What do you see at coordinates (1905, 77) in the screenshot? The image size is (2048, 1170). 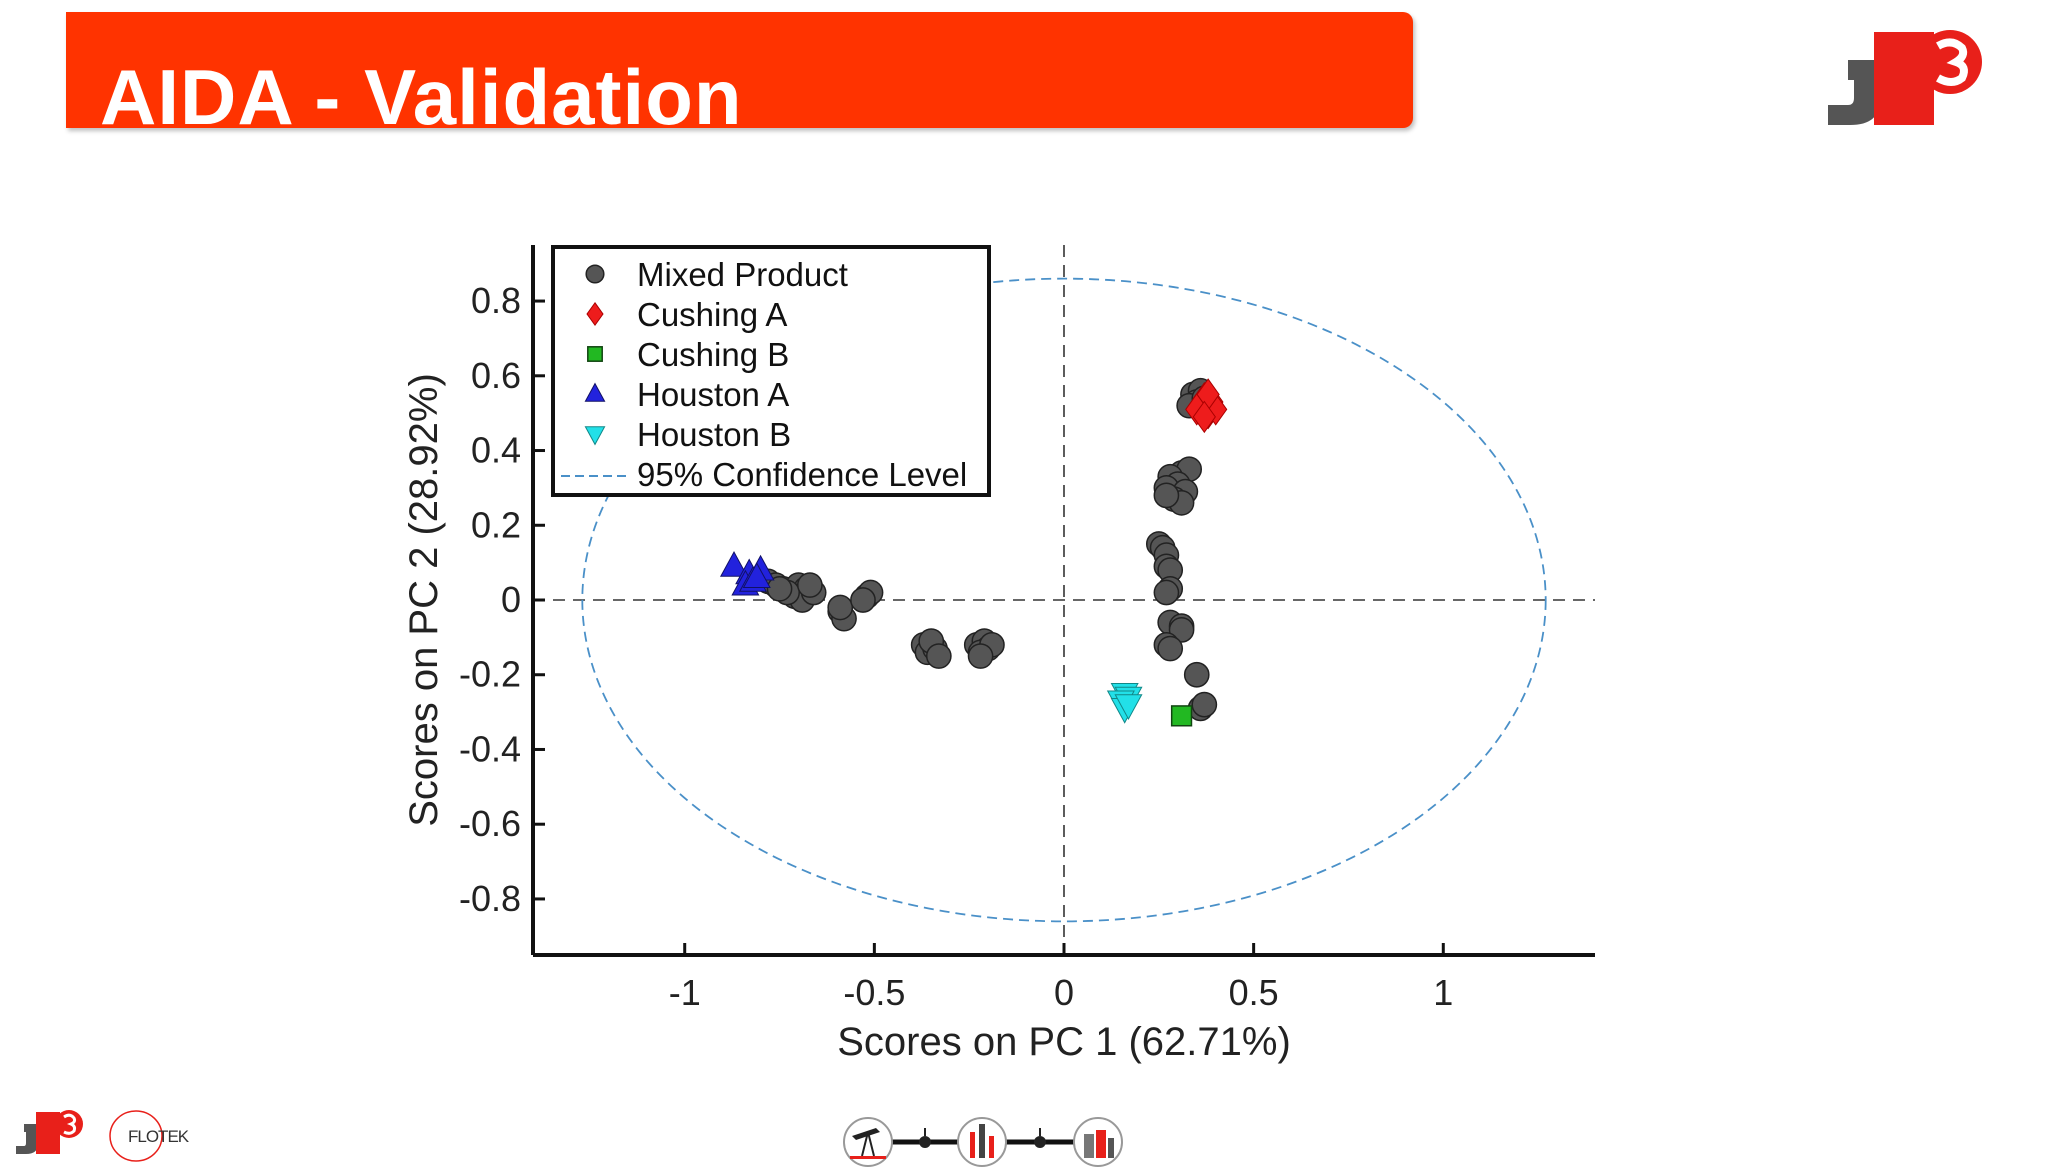 I see `j3-logo-top-right` at bounding box center [1905, 77].